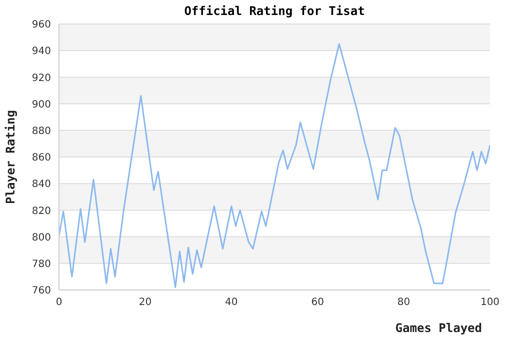 The image size is (510, 340). I want to click on x-axis-title: Games Played, so click(438, 328).